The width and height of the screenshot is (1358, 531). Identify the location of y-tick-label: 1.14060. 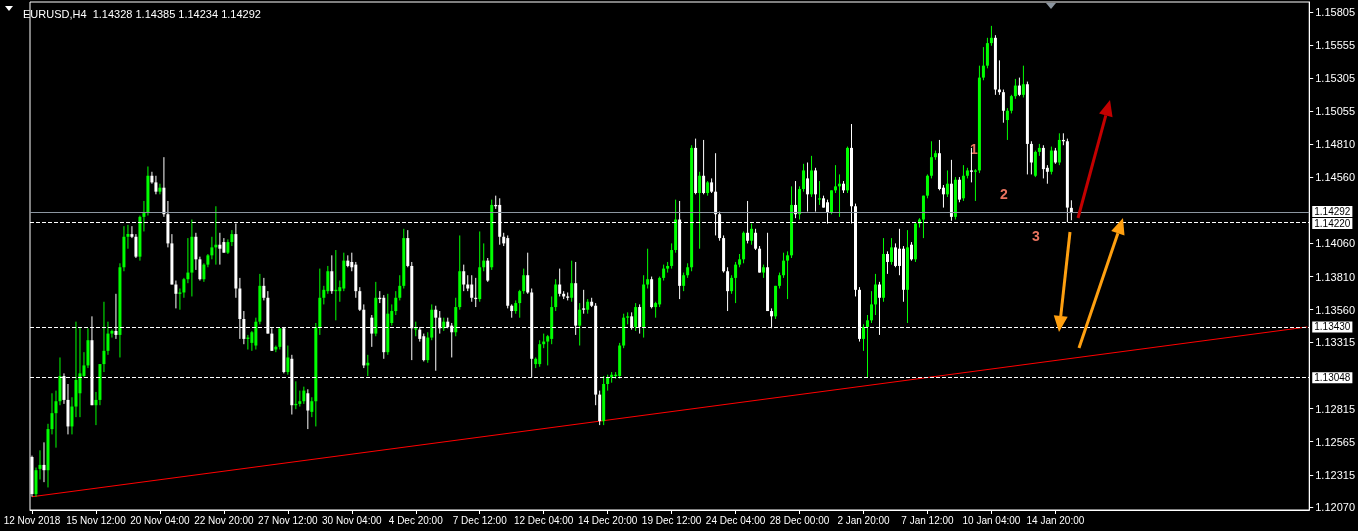
(1335, 243).